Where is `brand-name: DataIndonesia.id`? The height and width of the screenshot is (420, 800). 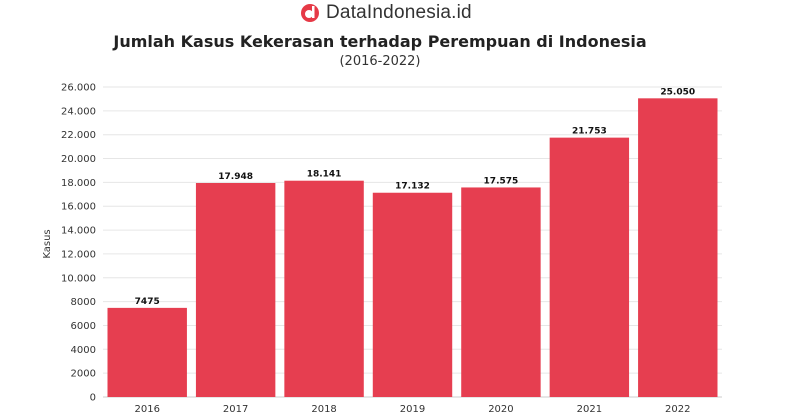
brand-name: DataIndonesia.id is located at coordinates (399, 12).